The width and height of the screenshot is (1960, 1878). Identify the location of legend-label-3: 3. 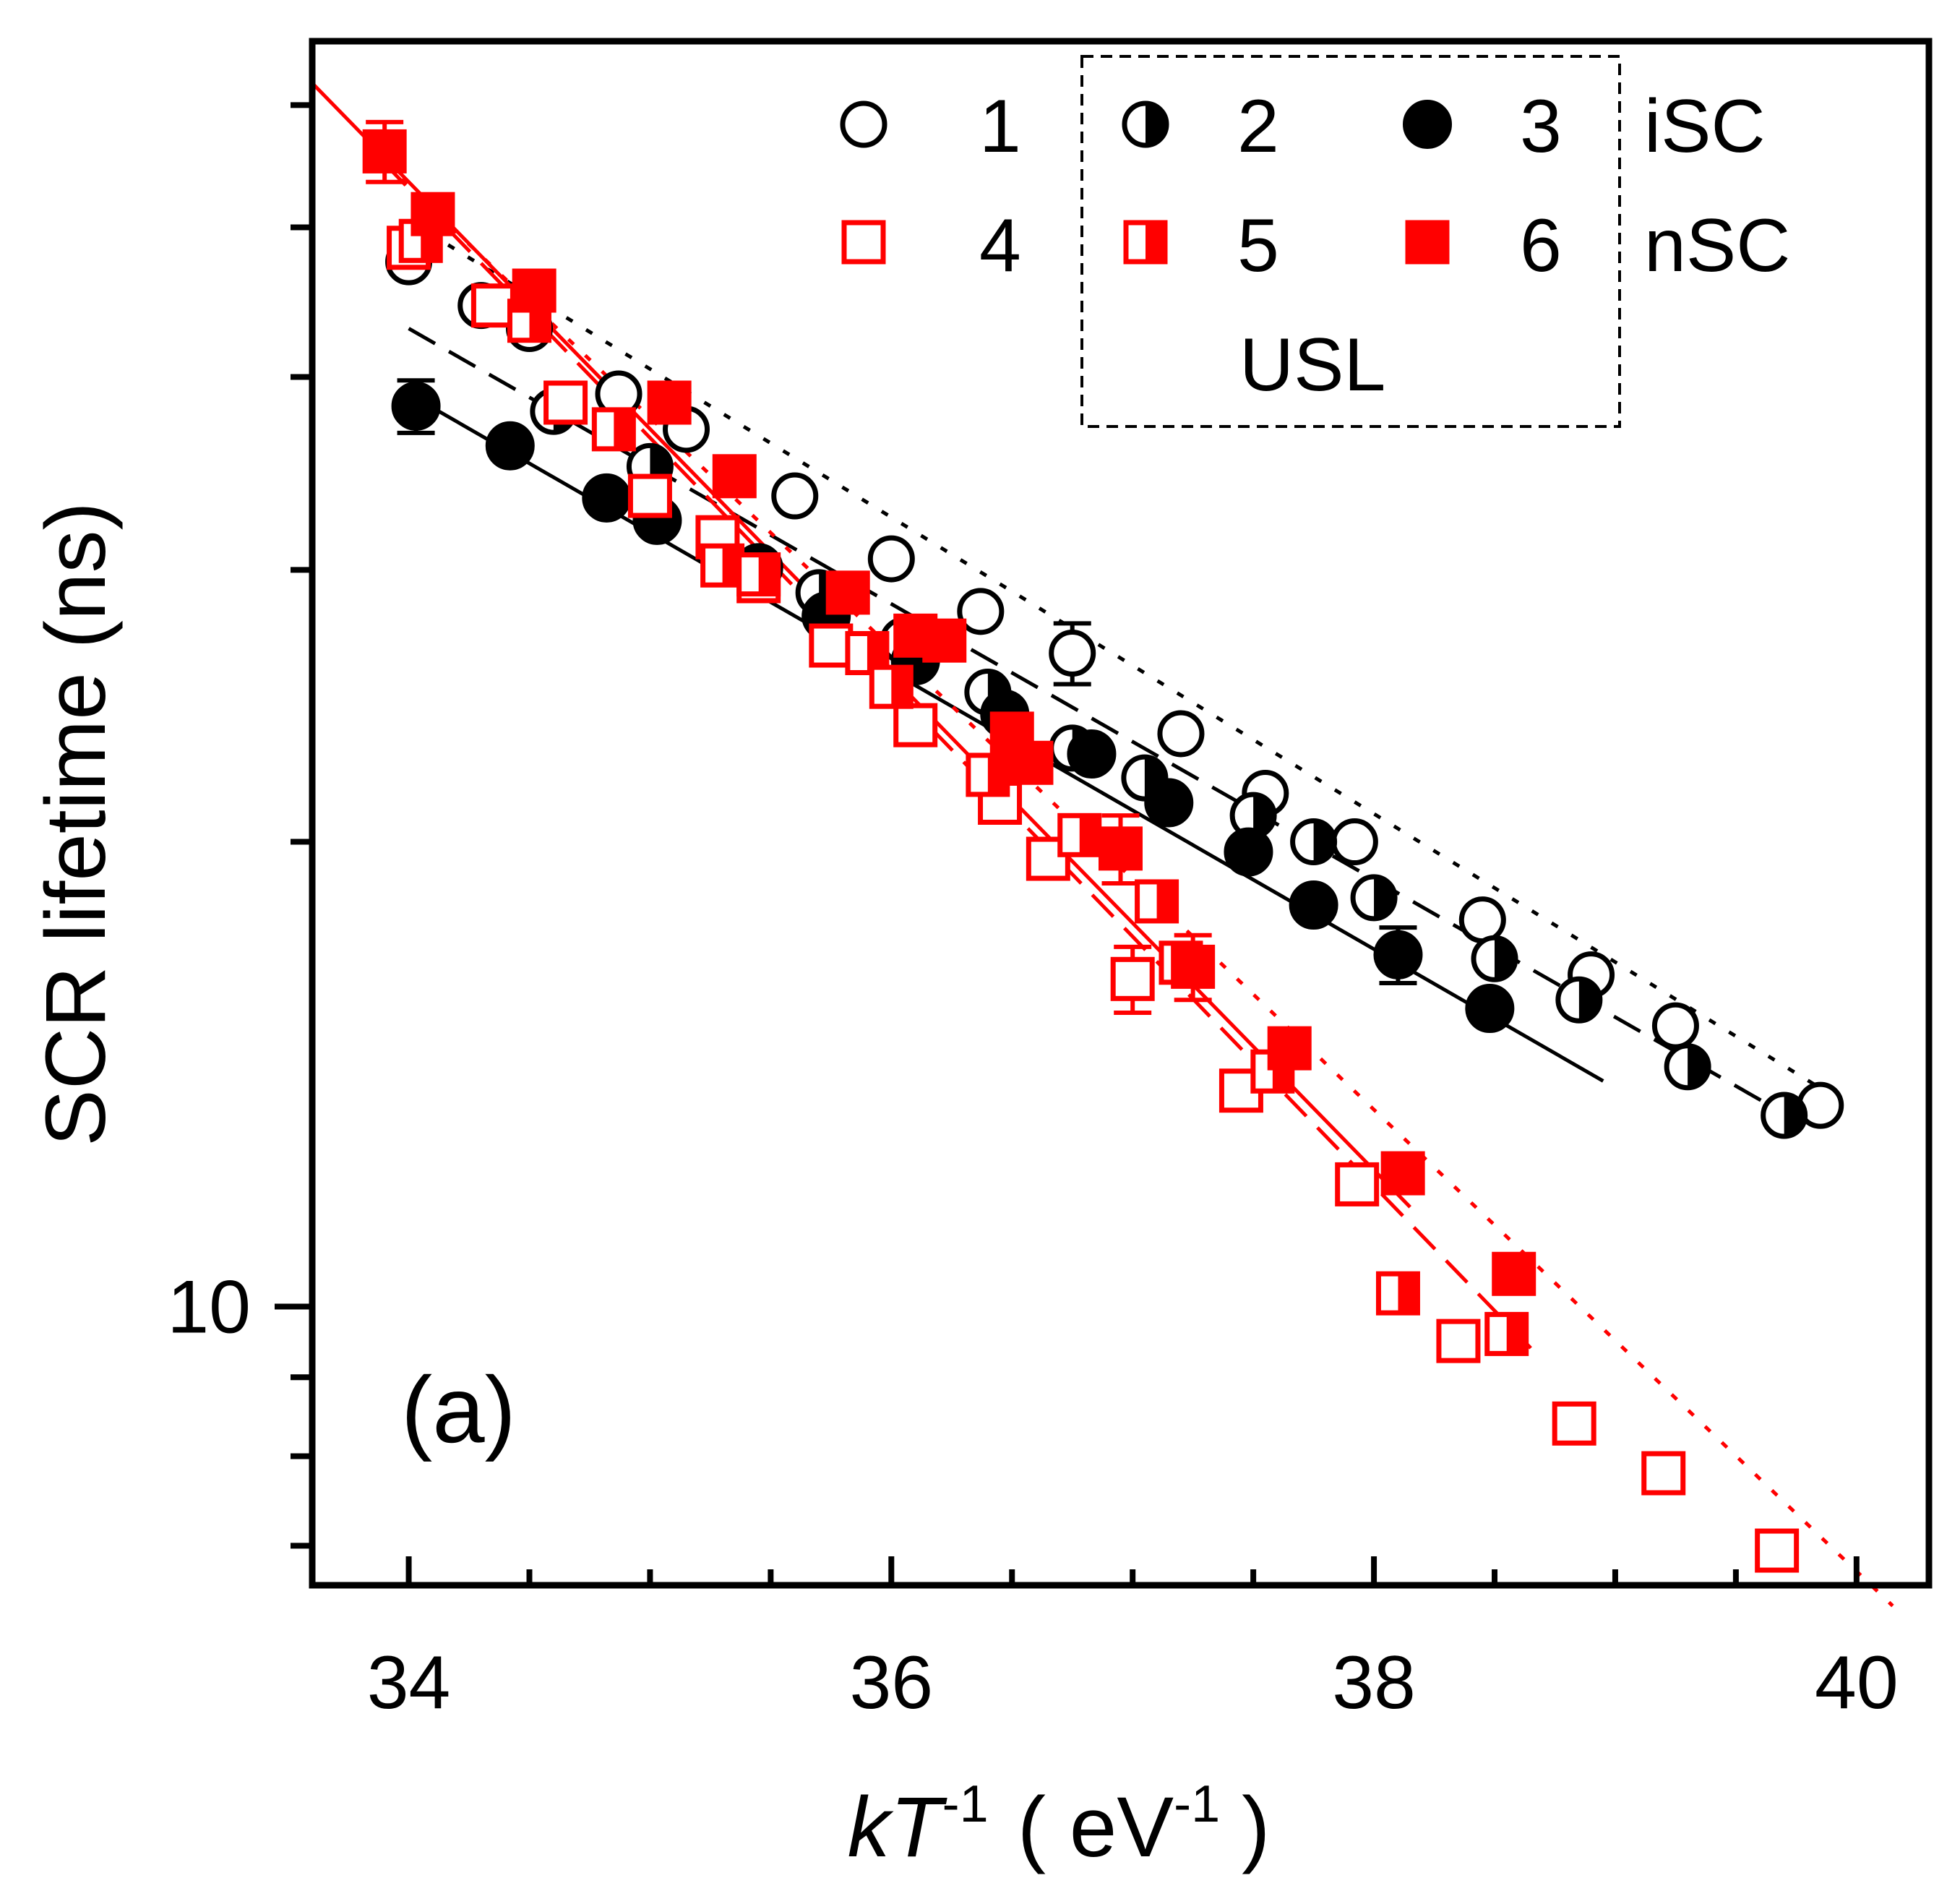
(1541, 127).